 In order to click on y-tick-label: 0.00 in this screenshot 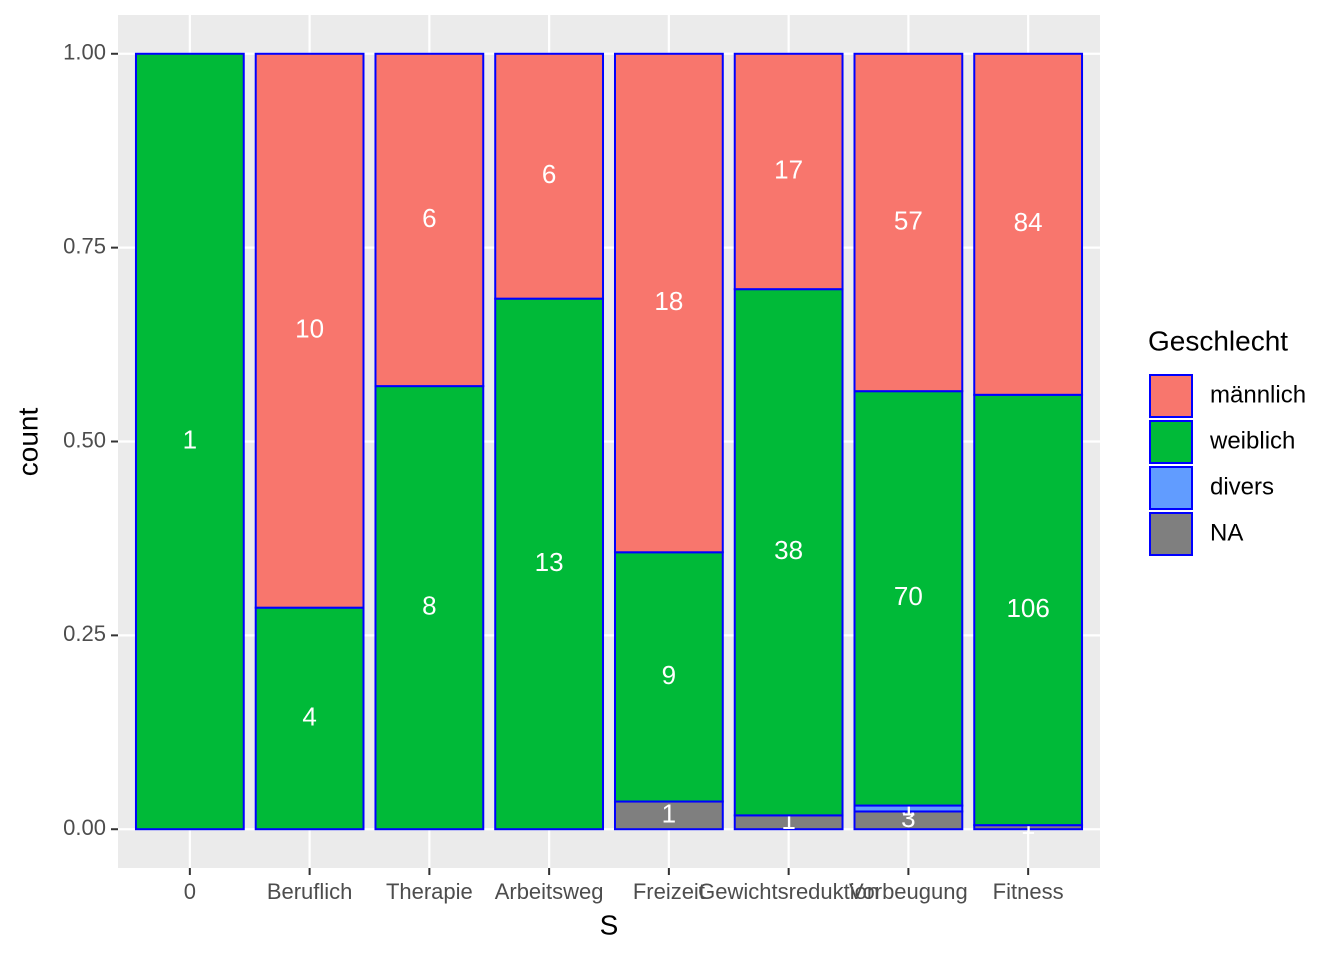, I will do `click(84, 827)`.